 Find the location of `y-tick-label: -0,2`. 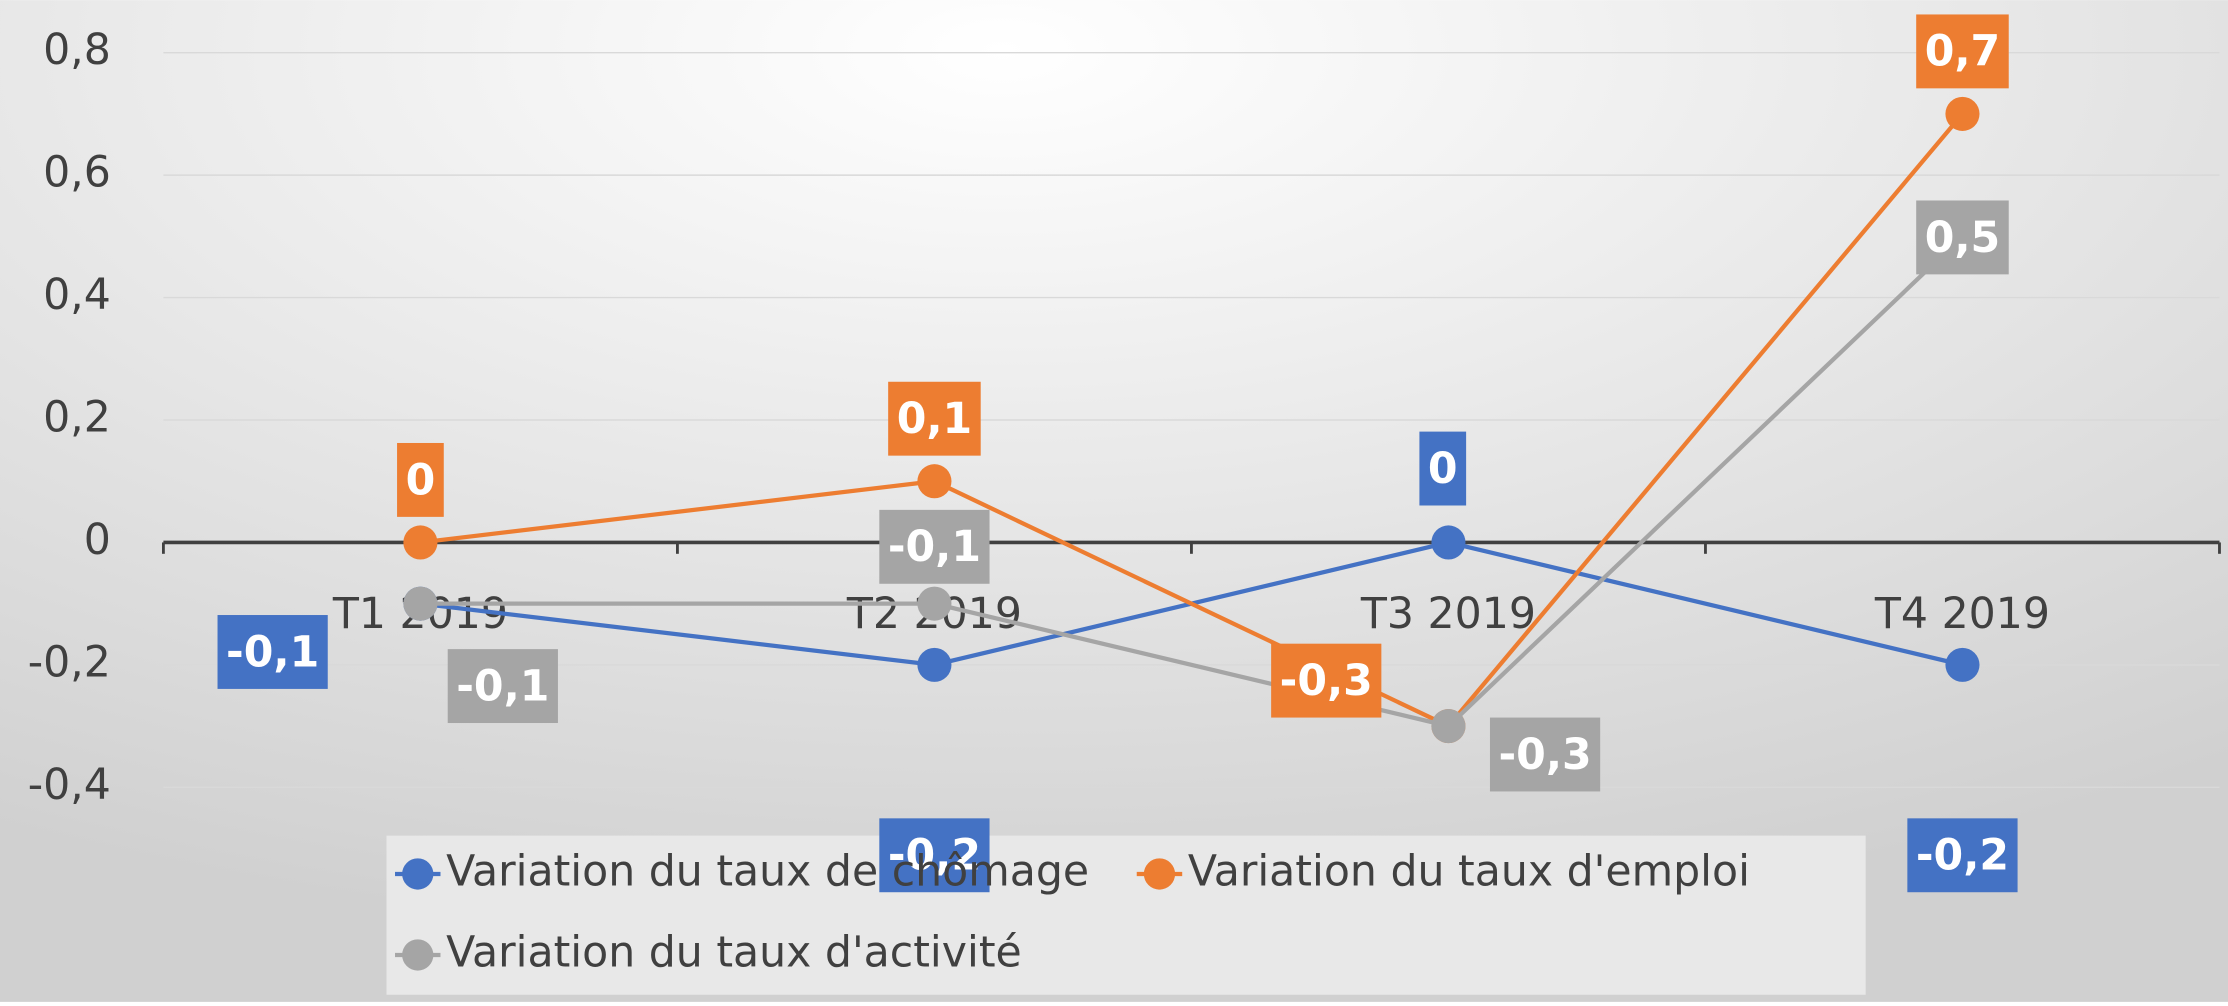

y-tick-label: -0,2 is located at coordinates (69, 662).